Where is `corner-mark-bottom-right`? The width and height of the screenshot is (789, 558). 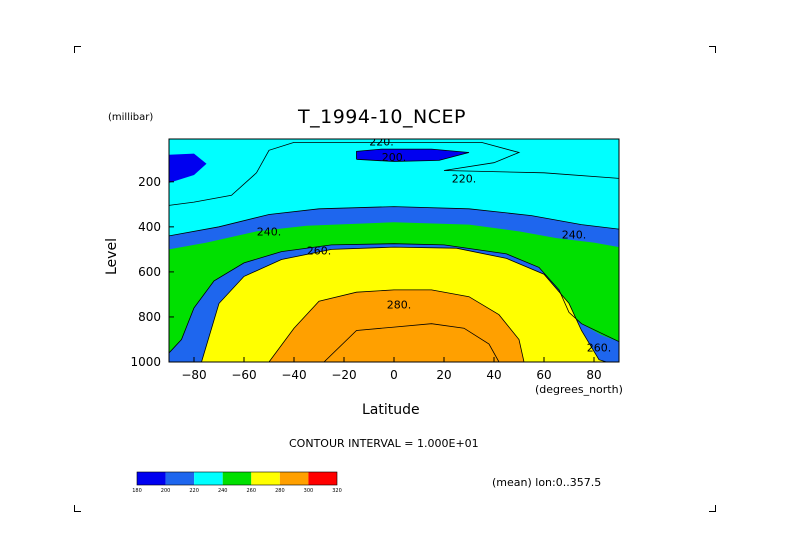 corner-mark-bottom-right is located at coordinates (712, 508).